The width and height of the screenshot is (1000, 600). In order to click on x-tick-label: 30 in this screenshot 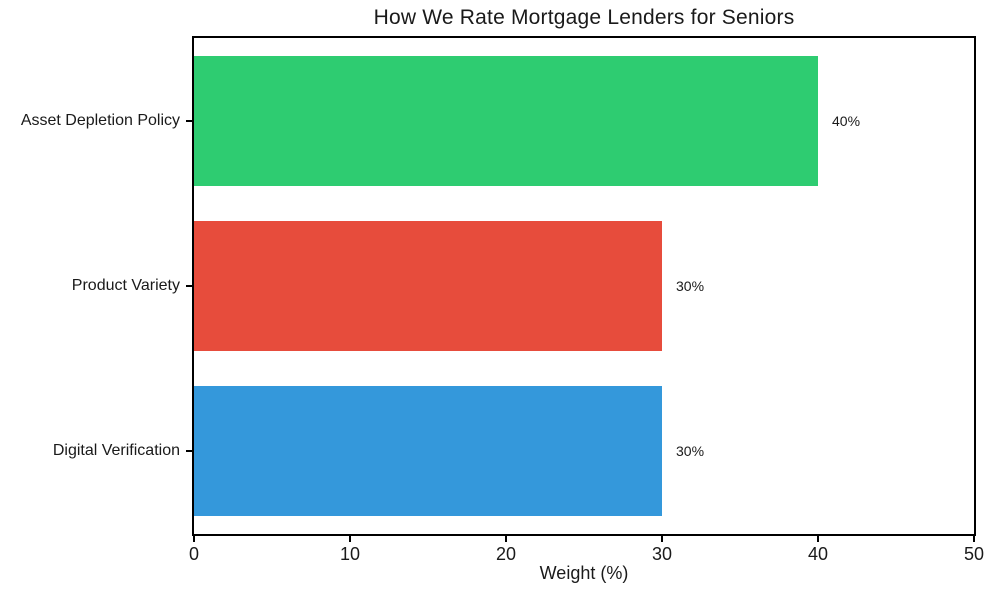, I will do `click(662, 554)`.